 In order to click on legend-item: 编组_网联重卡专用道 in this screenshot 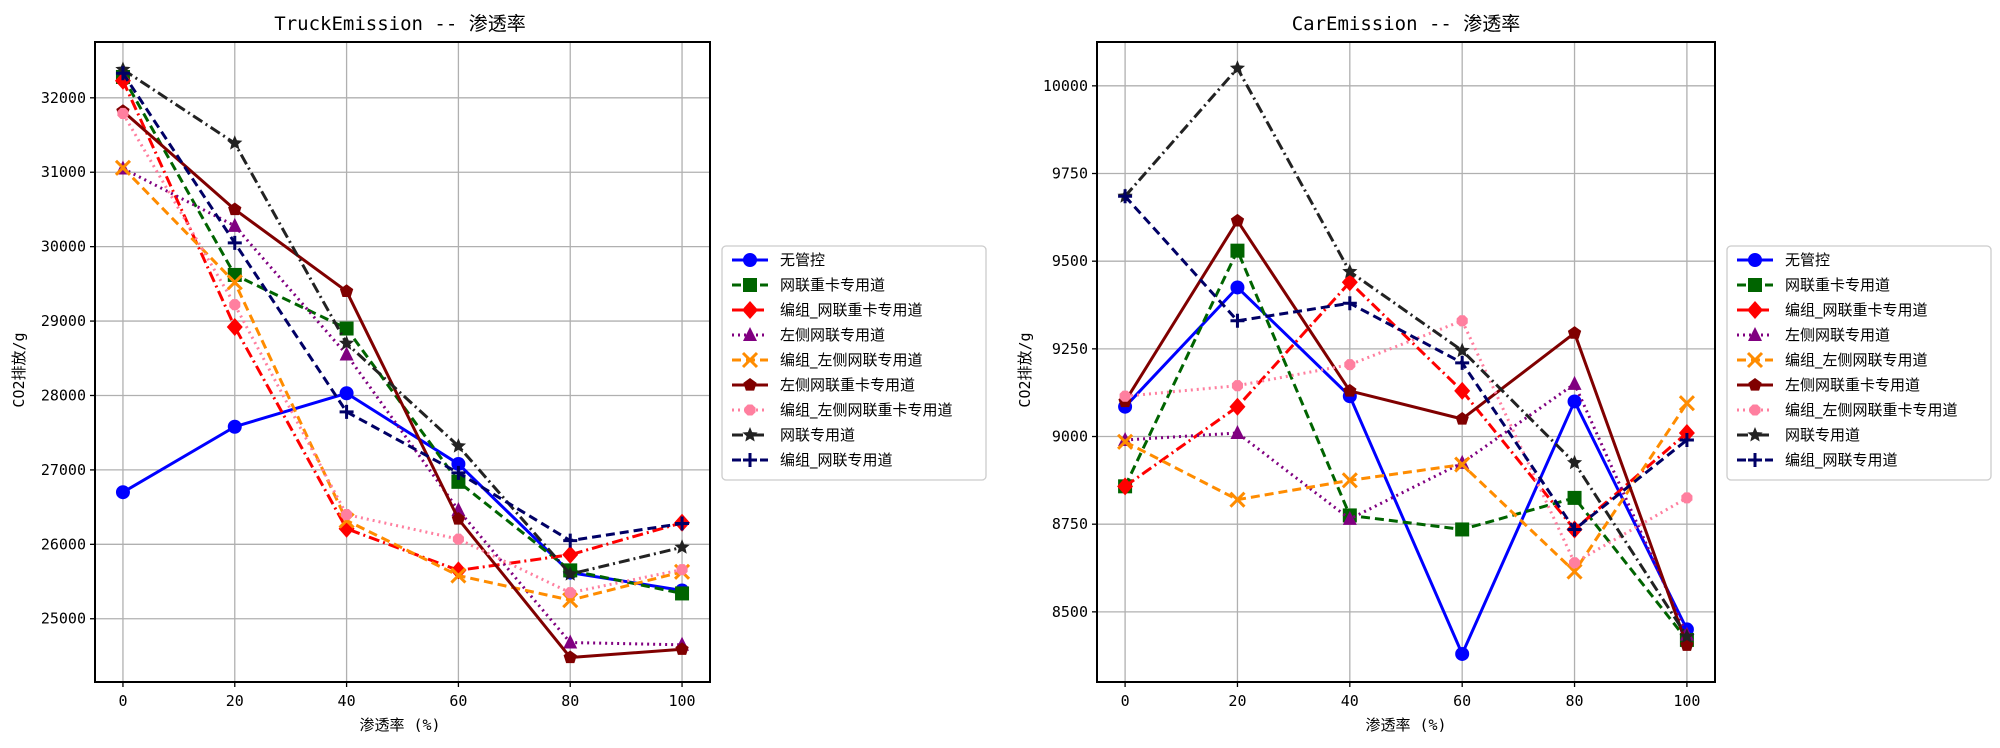, I will do `click(827, 310)`.